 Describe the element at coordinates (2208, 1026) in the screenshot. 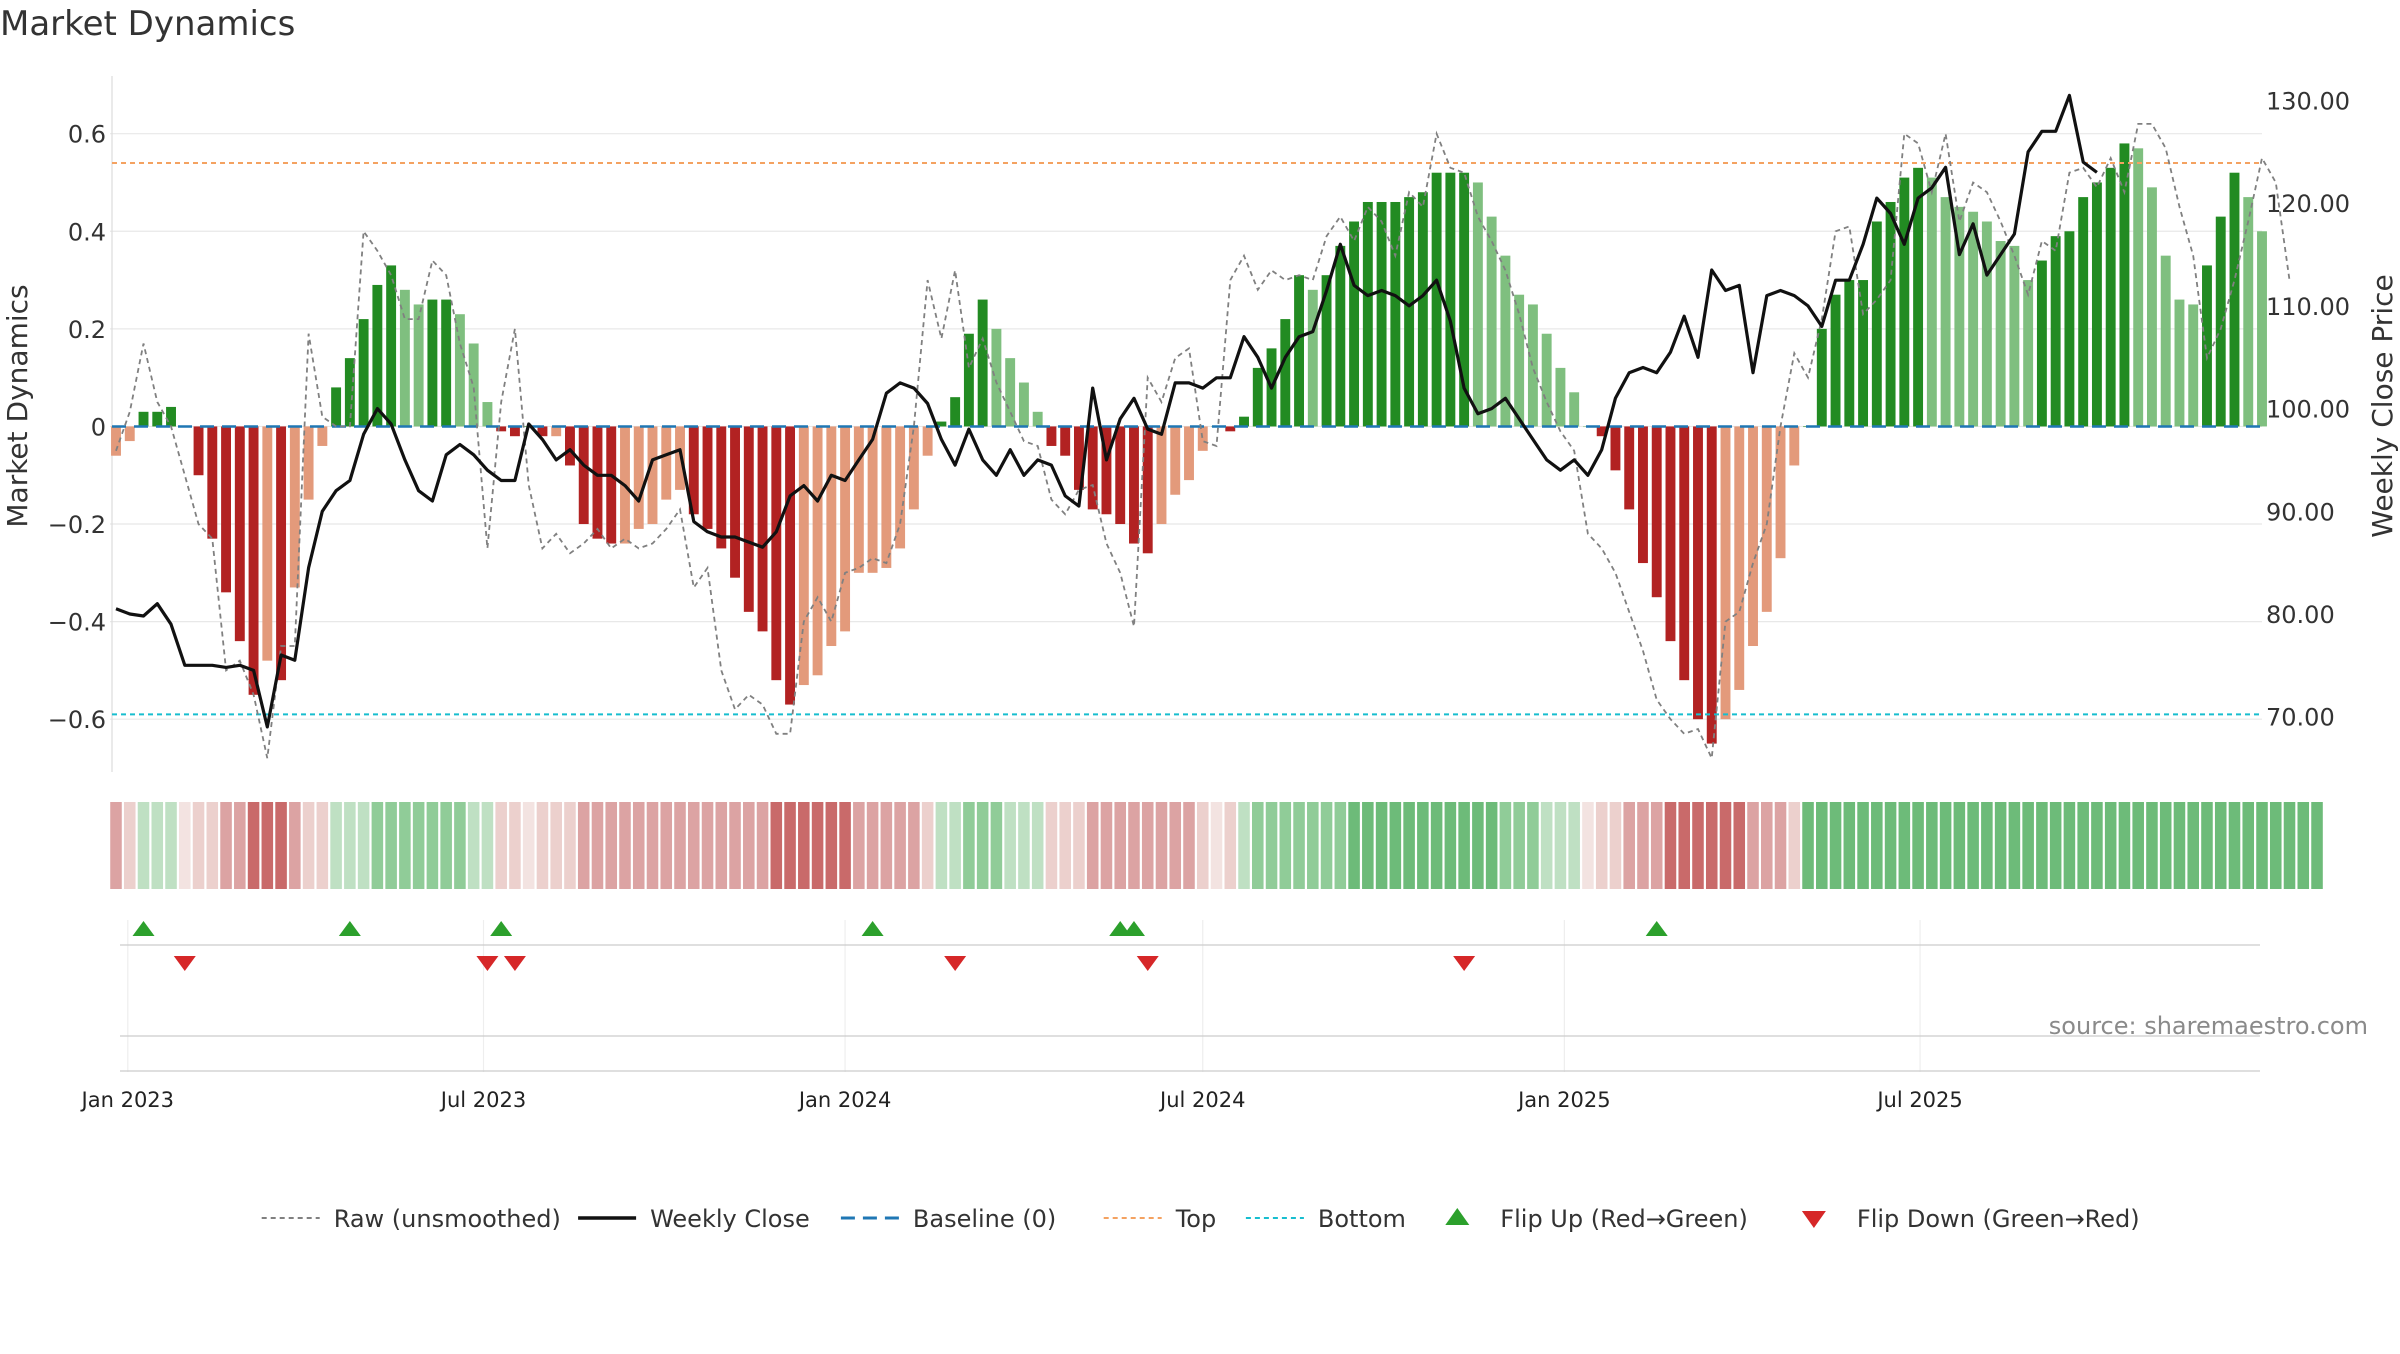

I see `source-text: source: sharemaestro.com` at that location.